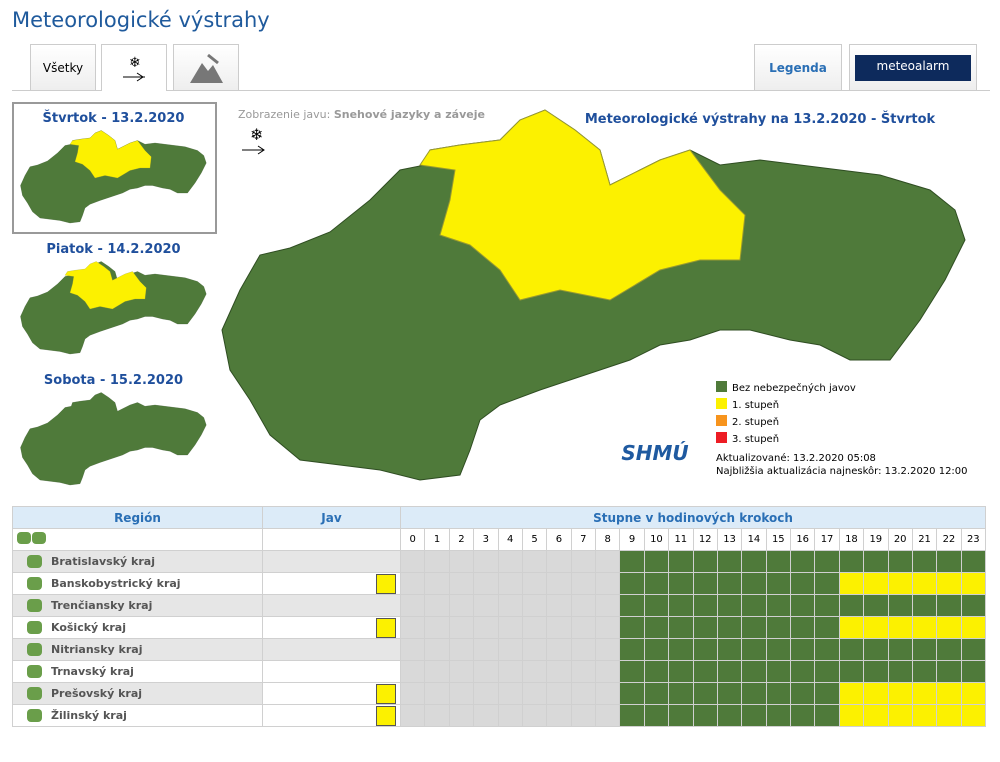  What do you see at coordinates (113, 249) in the screenshot?
I see `day-label: Piatok - 14.2.2020` at bounding box center [113, 249].